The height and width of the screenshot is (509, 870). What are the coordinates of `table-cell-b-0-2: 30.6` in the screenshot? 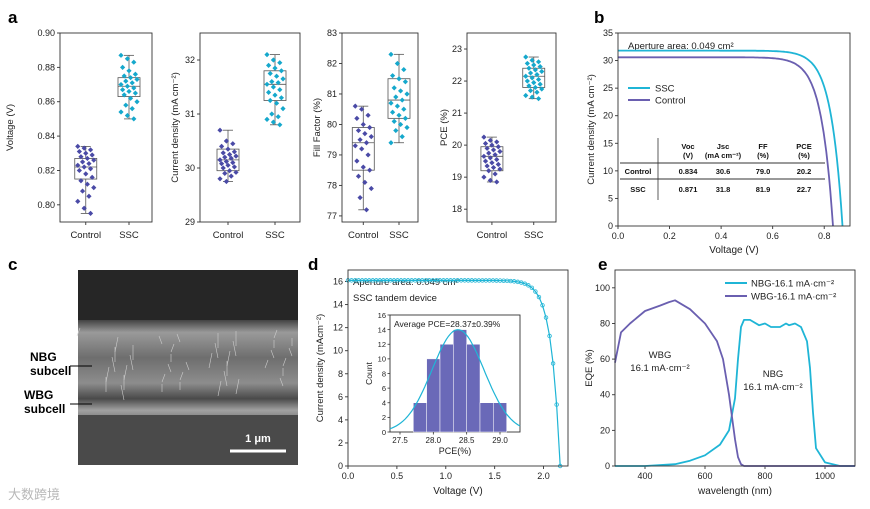 It's located at (723, 171).